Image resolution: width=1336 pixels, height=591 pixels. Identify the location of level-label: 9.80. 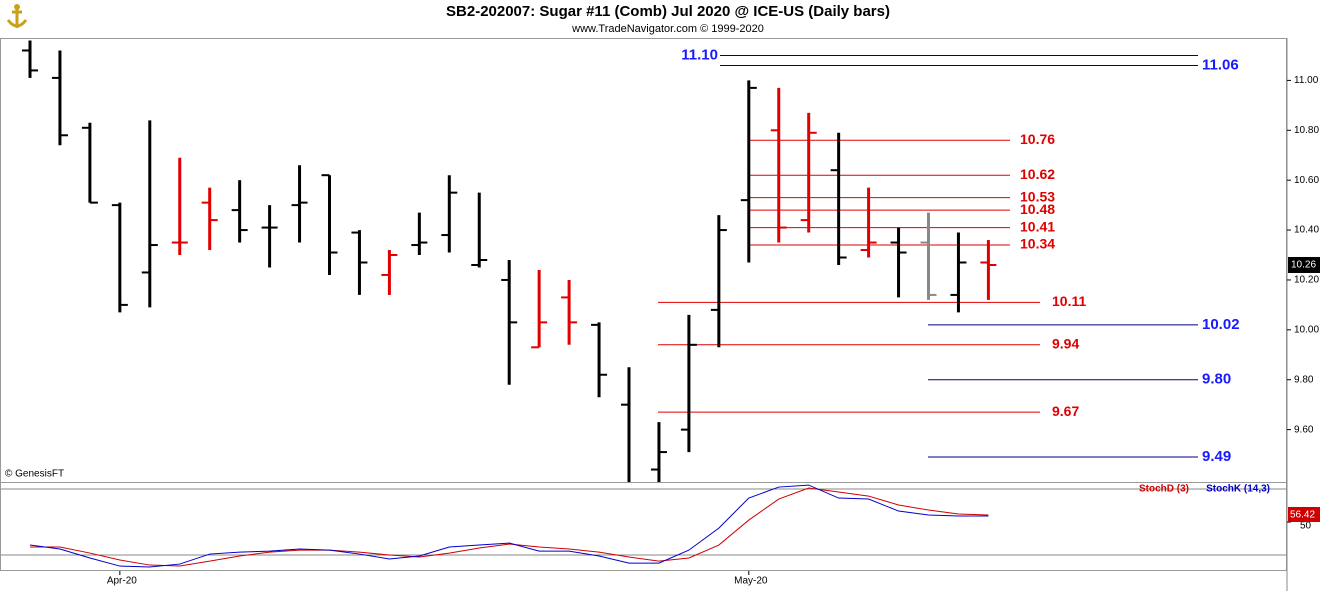
(1216, 379).